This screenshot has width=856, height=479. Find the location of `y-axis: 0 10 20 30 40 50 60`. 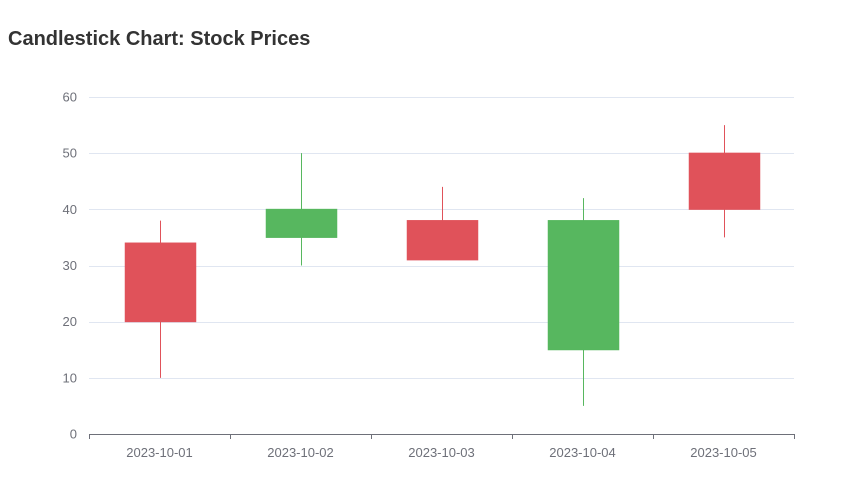

y-axis: 0 10 20 30 40 50 60 is located at coordinates (70, 266).